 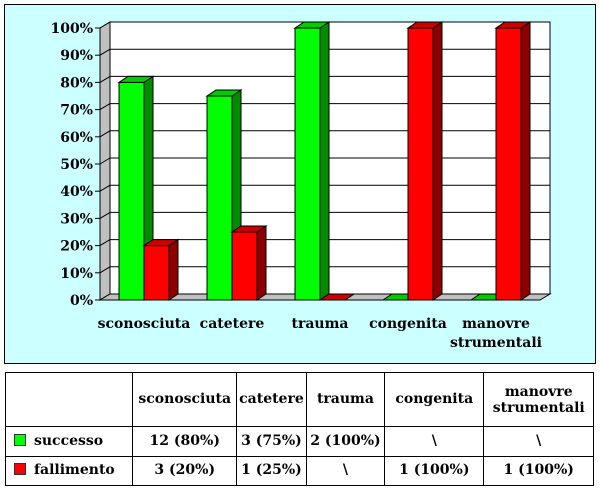 I want to click on bar-side-successo, so click(x=324, y=161).